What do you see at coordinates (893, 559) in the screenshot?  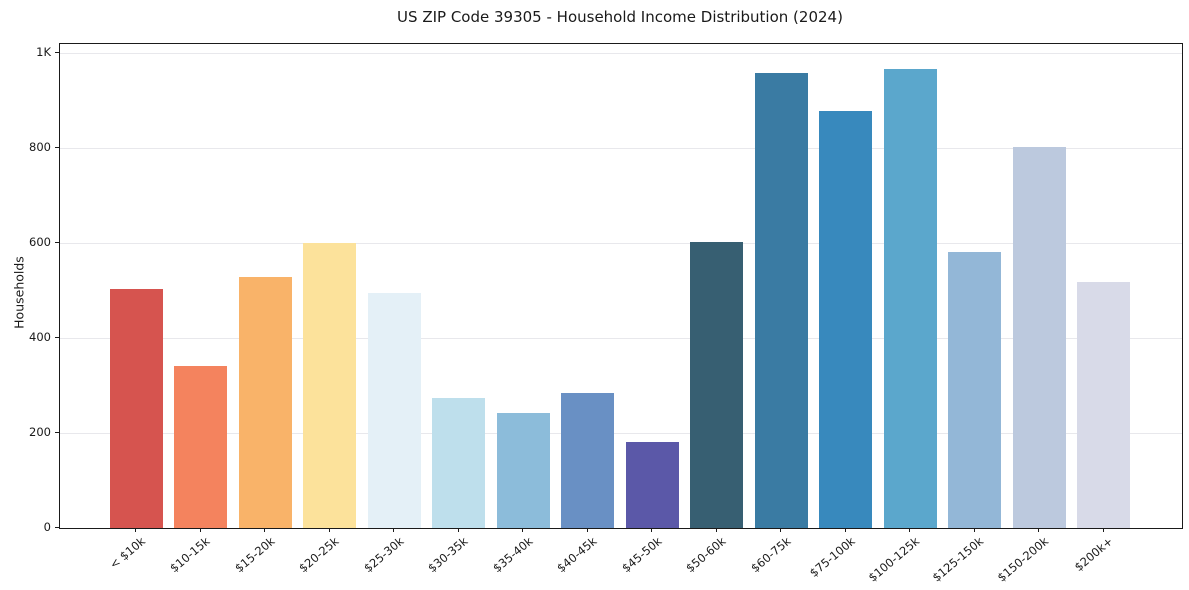 I see `x-tick-label-text: $100-125k` at bounding box center [893, 559].